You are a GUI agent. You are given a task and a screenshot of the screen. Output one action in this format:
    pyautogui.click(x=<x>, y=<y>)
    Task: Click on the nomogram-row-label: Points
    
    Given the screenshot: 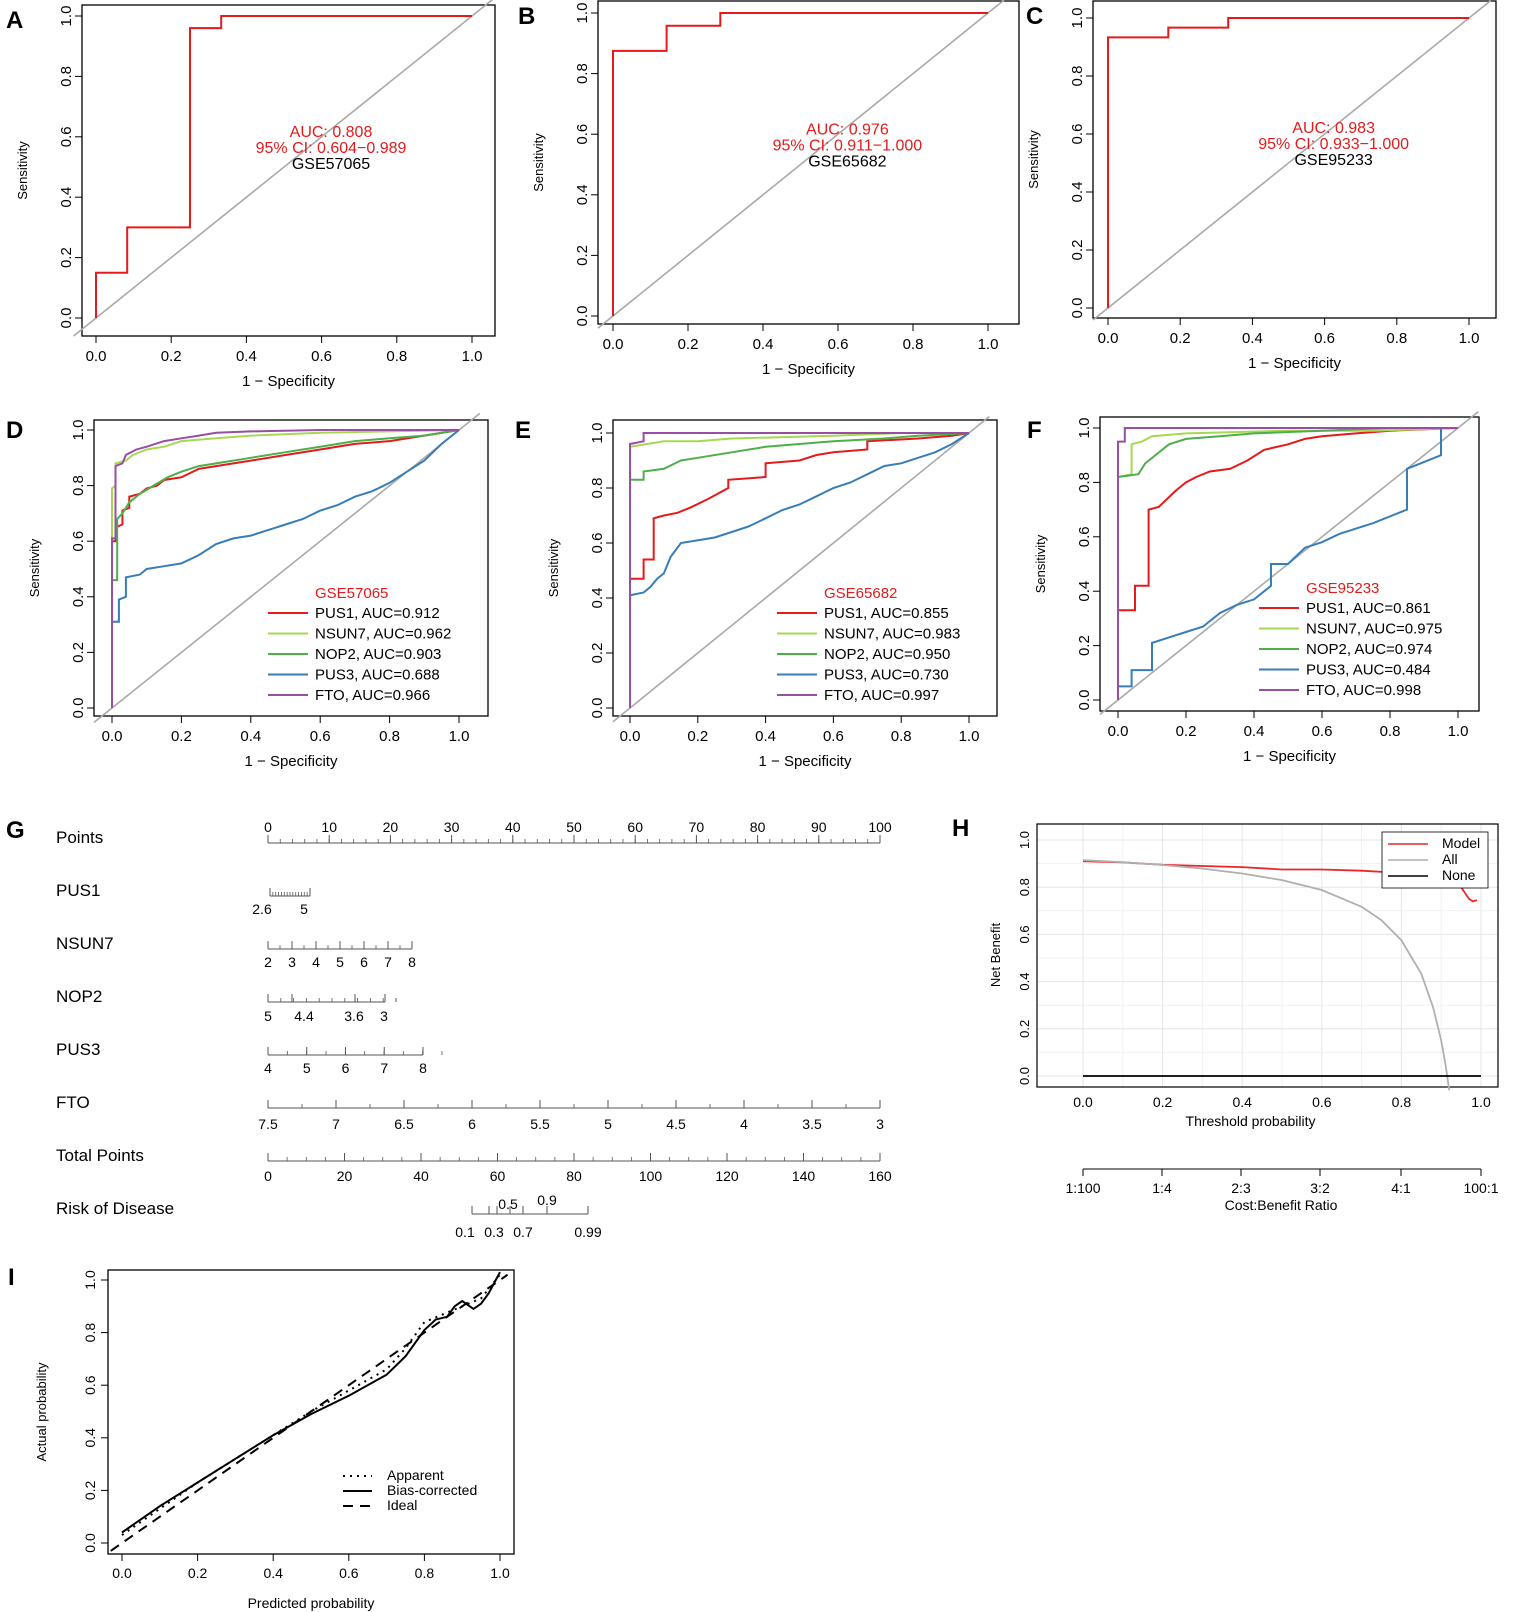 What is the action you would take?
    pyautogui.click(x=79, y=837)
    